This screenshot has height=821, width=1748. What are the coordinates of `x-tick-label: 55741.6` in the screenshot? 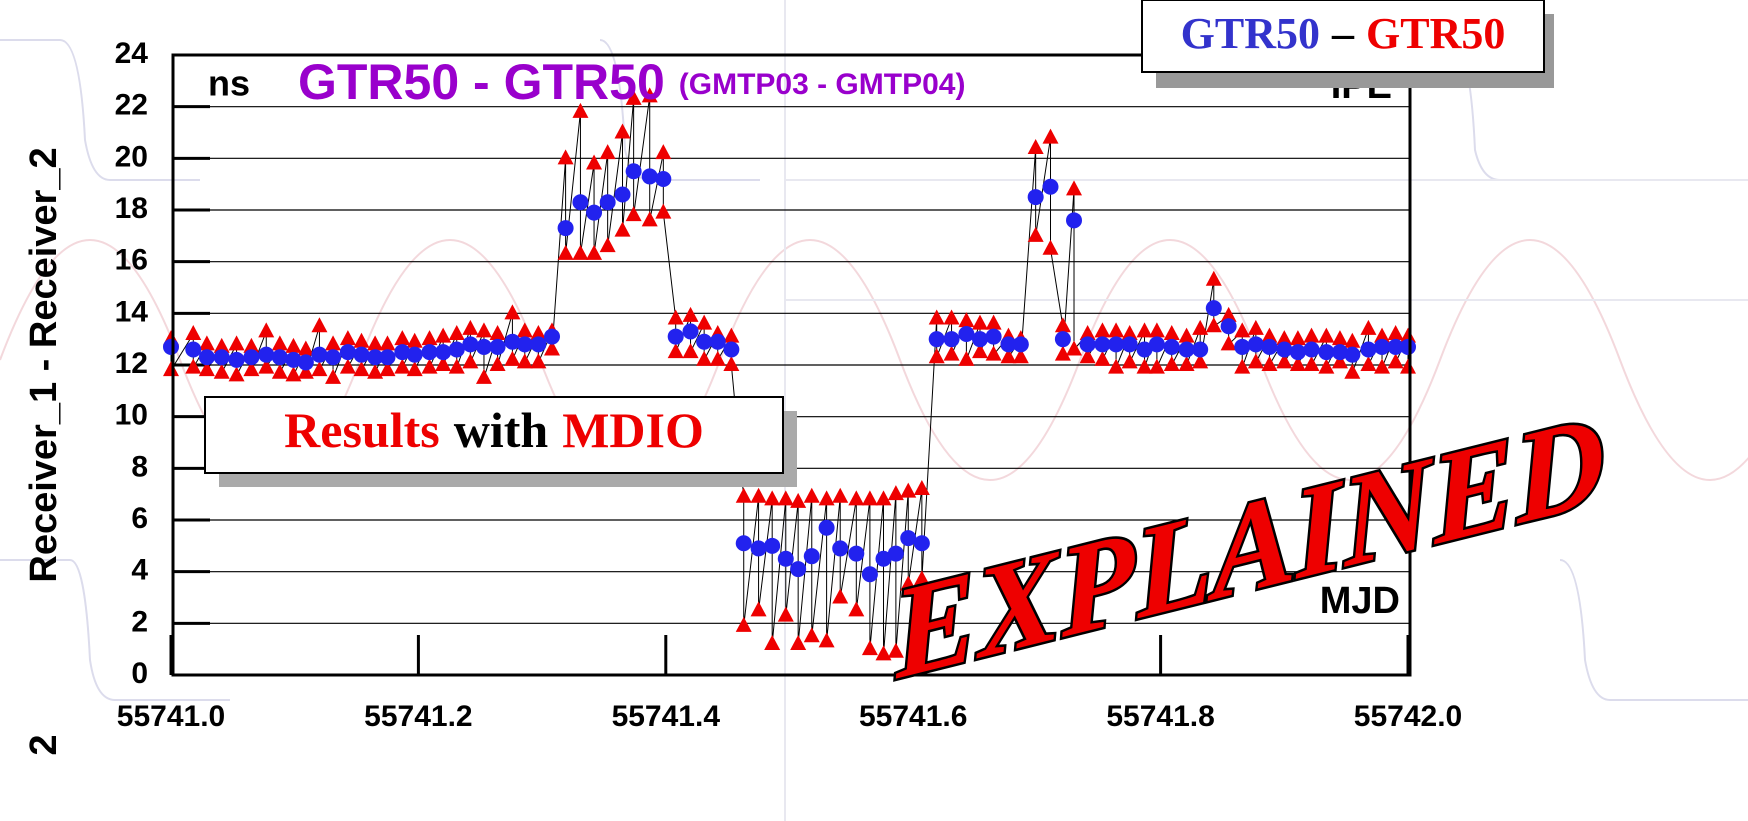 It's located at (913, 716).